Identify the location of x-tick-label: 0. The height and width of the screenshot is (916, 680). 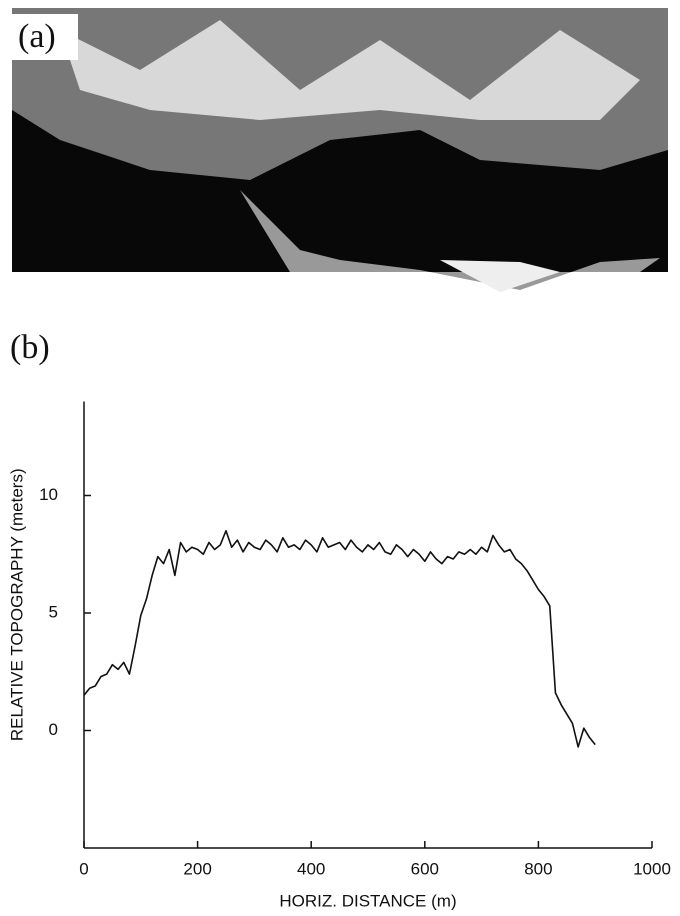
(83, 868).